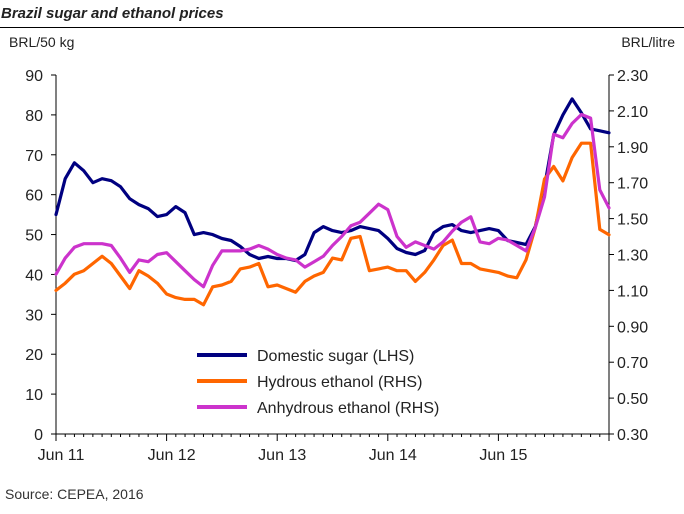  Describe the element at coordinates (632, 435) in the screenshot. I see `y-tick-label-right: 0.30` at that location.